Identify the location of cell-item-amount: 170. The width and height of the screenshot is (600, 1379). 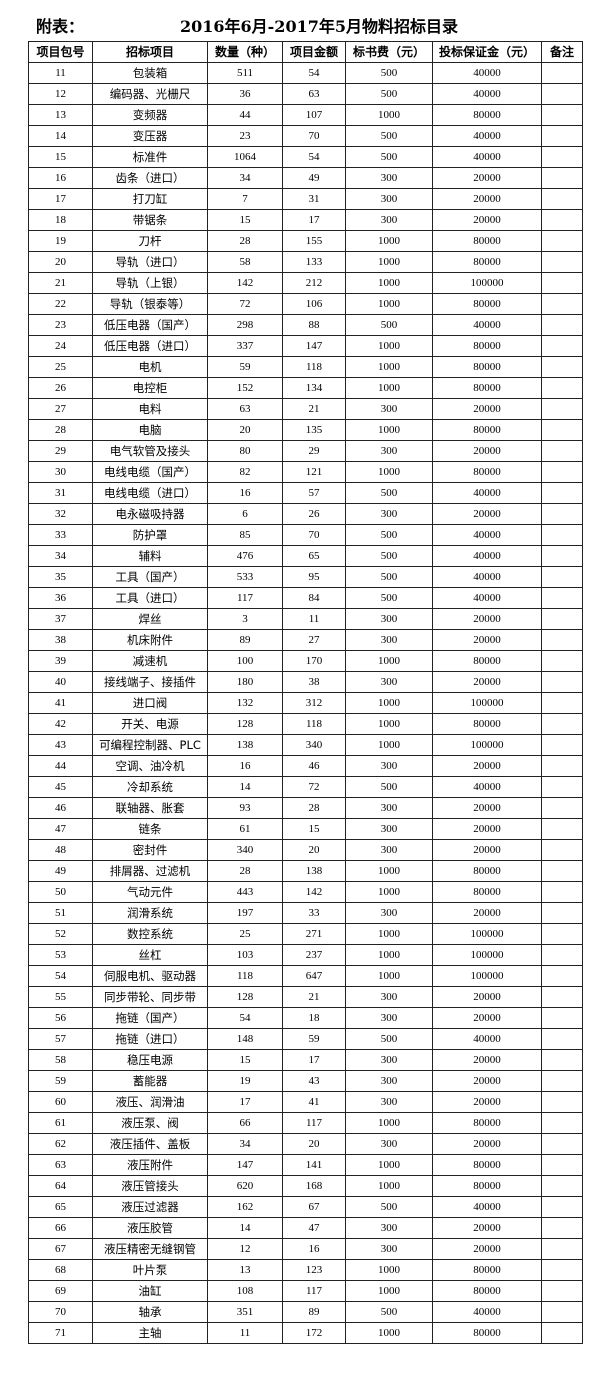
(314, 661).